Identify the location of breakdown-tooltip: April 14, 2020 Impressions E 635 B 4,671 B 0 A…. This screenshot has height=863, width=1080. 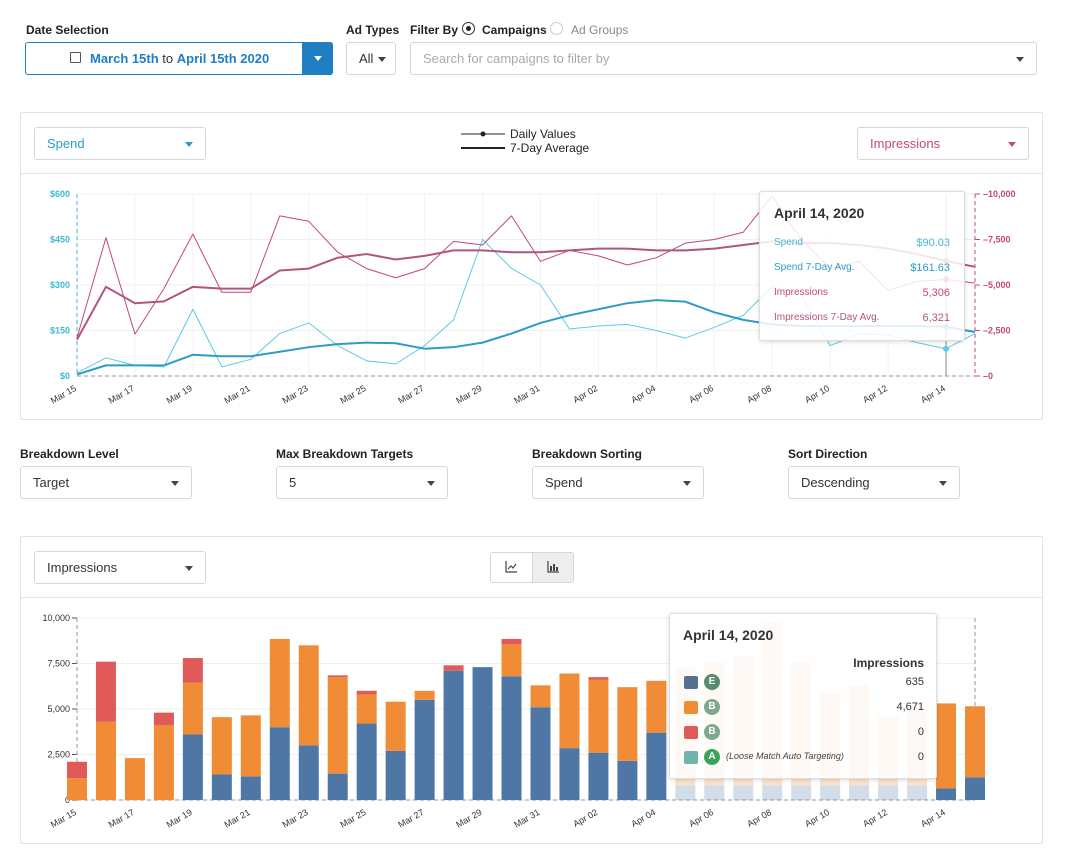
(803, 696).